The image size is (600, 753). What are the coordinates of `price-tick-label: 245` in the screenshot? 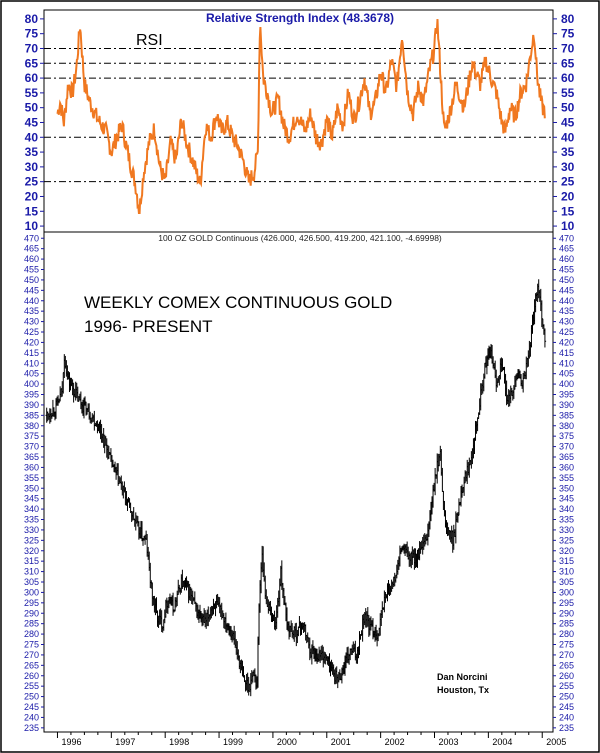 It's located at (566, 707).